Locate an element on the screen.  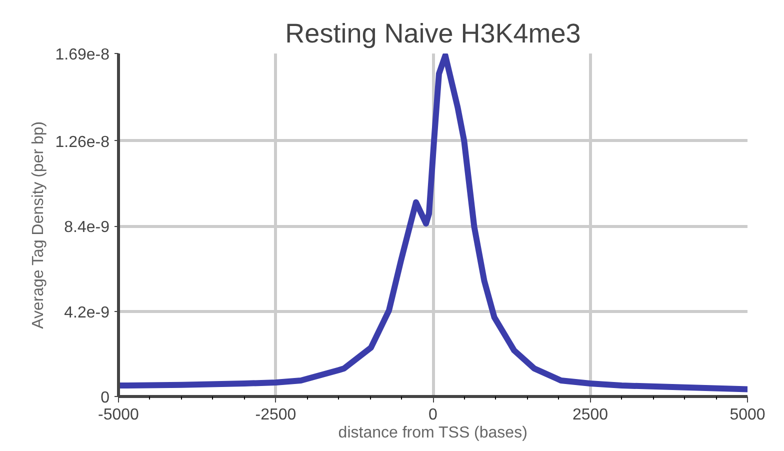
x-tick-label: 0 is located at coordinates (433, 415).